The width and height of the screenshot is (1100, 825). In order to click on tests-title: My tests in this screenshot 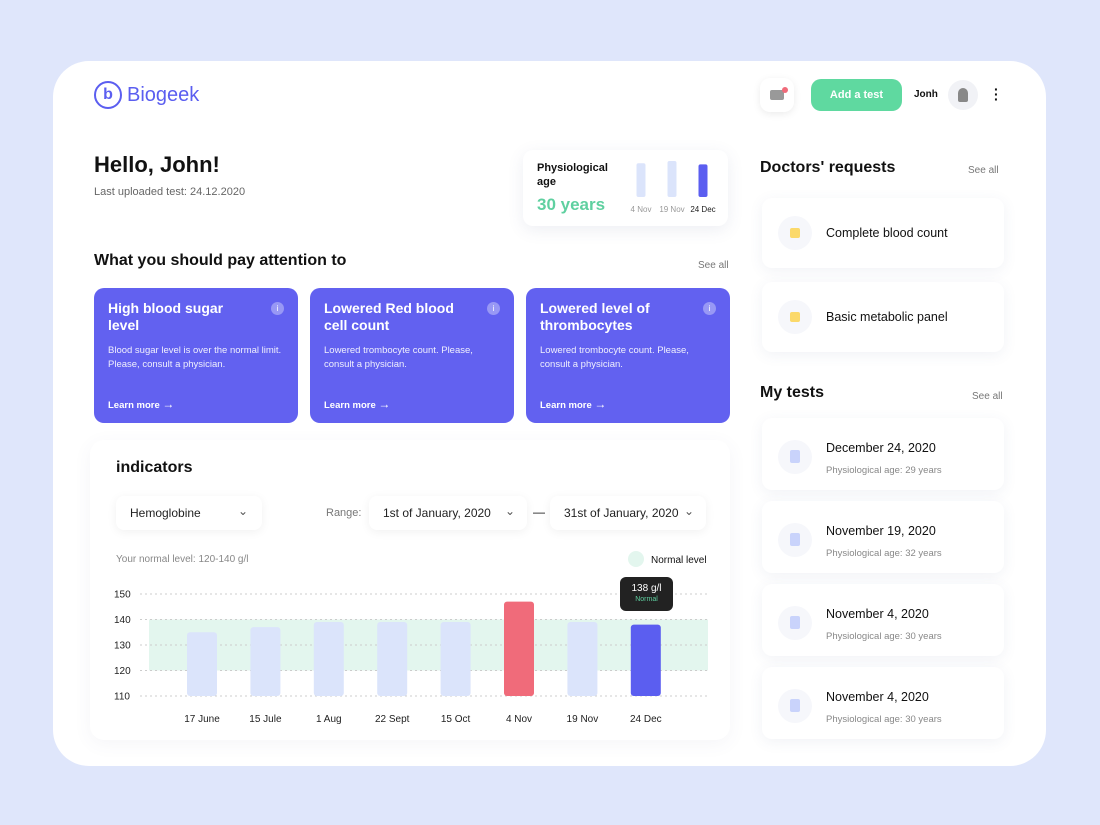, I will do `click(792, 392)`.